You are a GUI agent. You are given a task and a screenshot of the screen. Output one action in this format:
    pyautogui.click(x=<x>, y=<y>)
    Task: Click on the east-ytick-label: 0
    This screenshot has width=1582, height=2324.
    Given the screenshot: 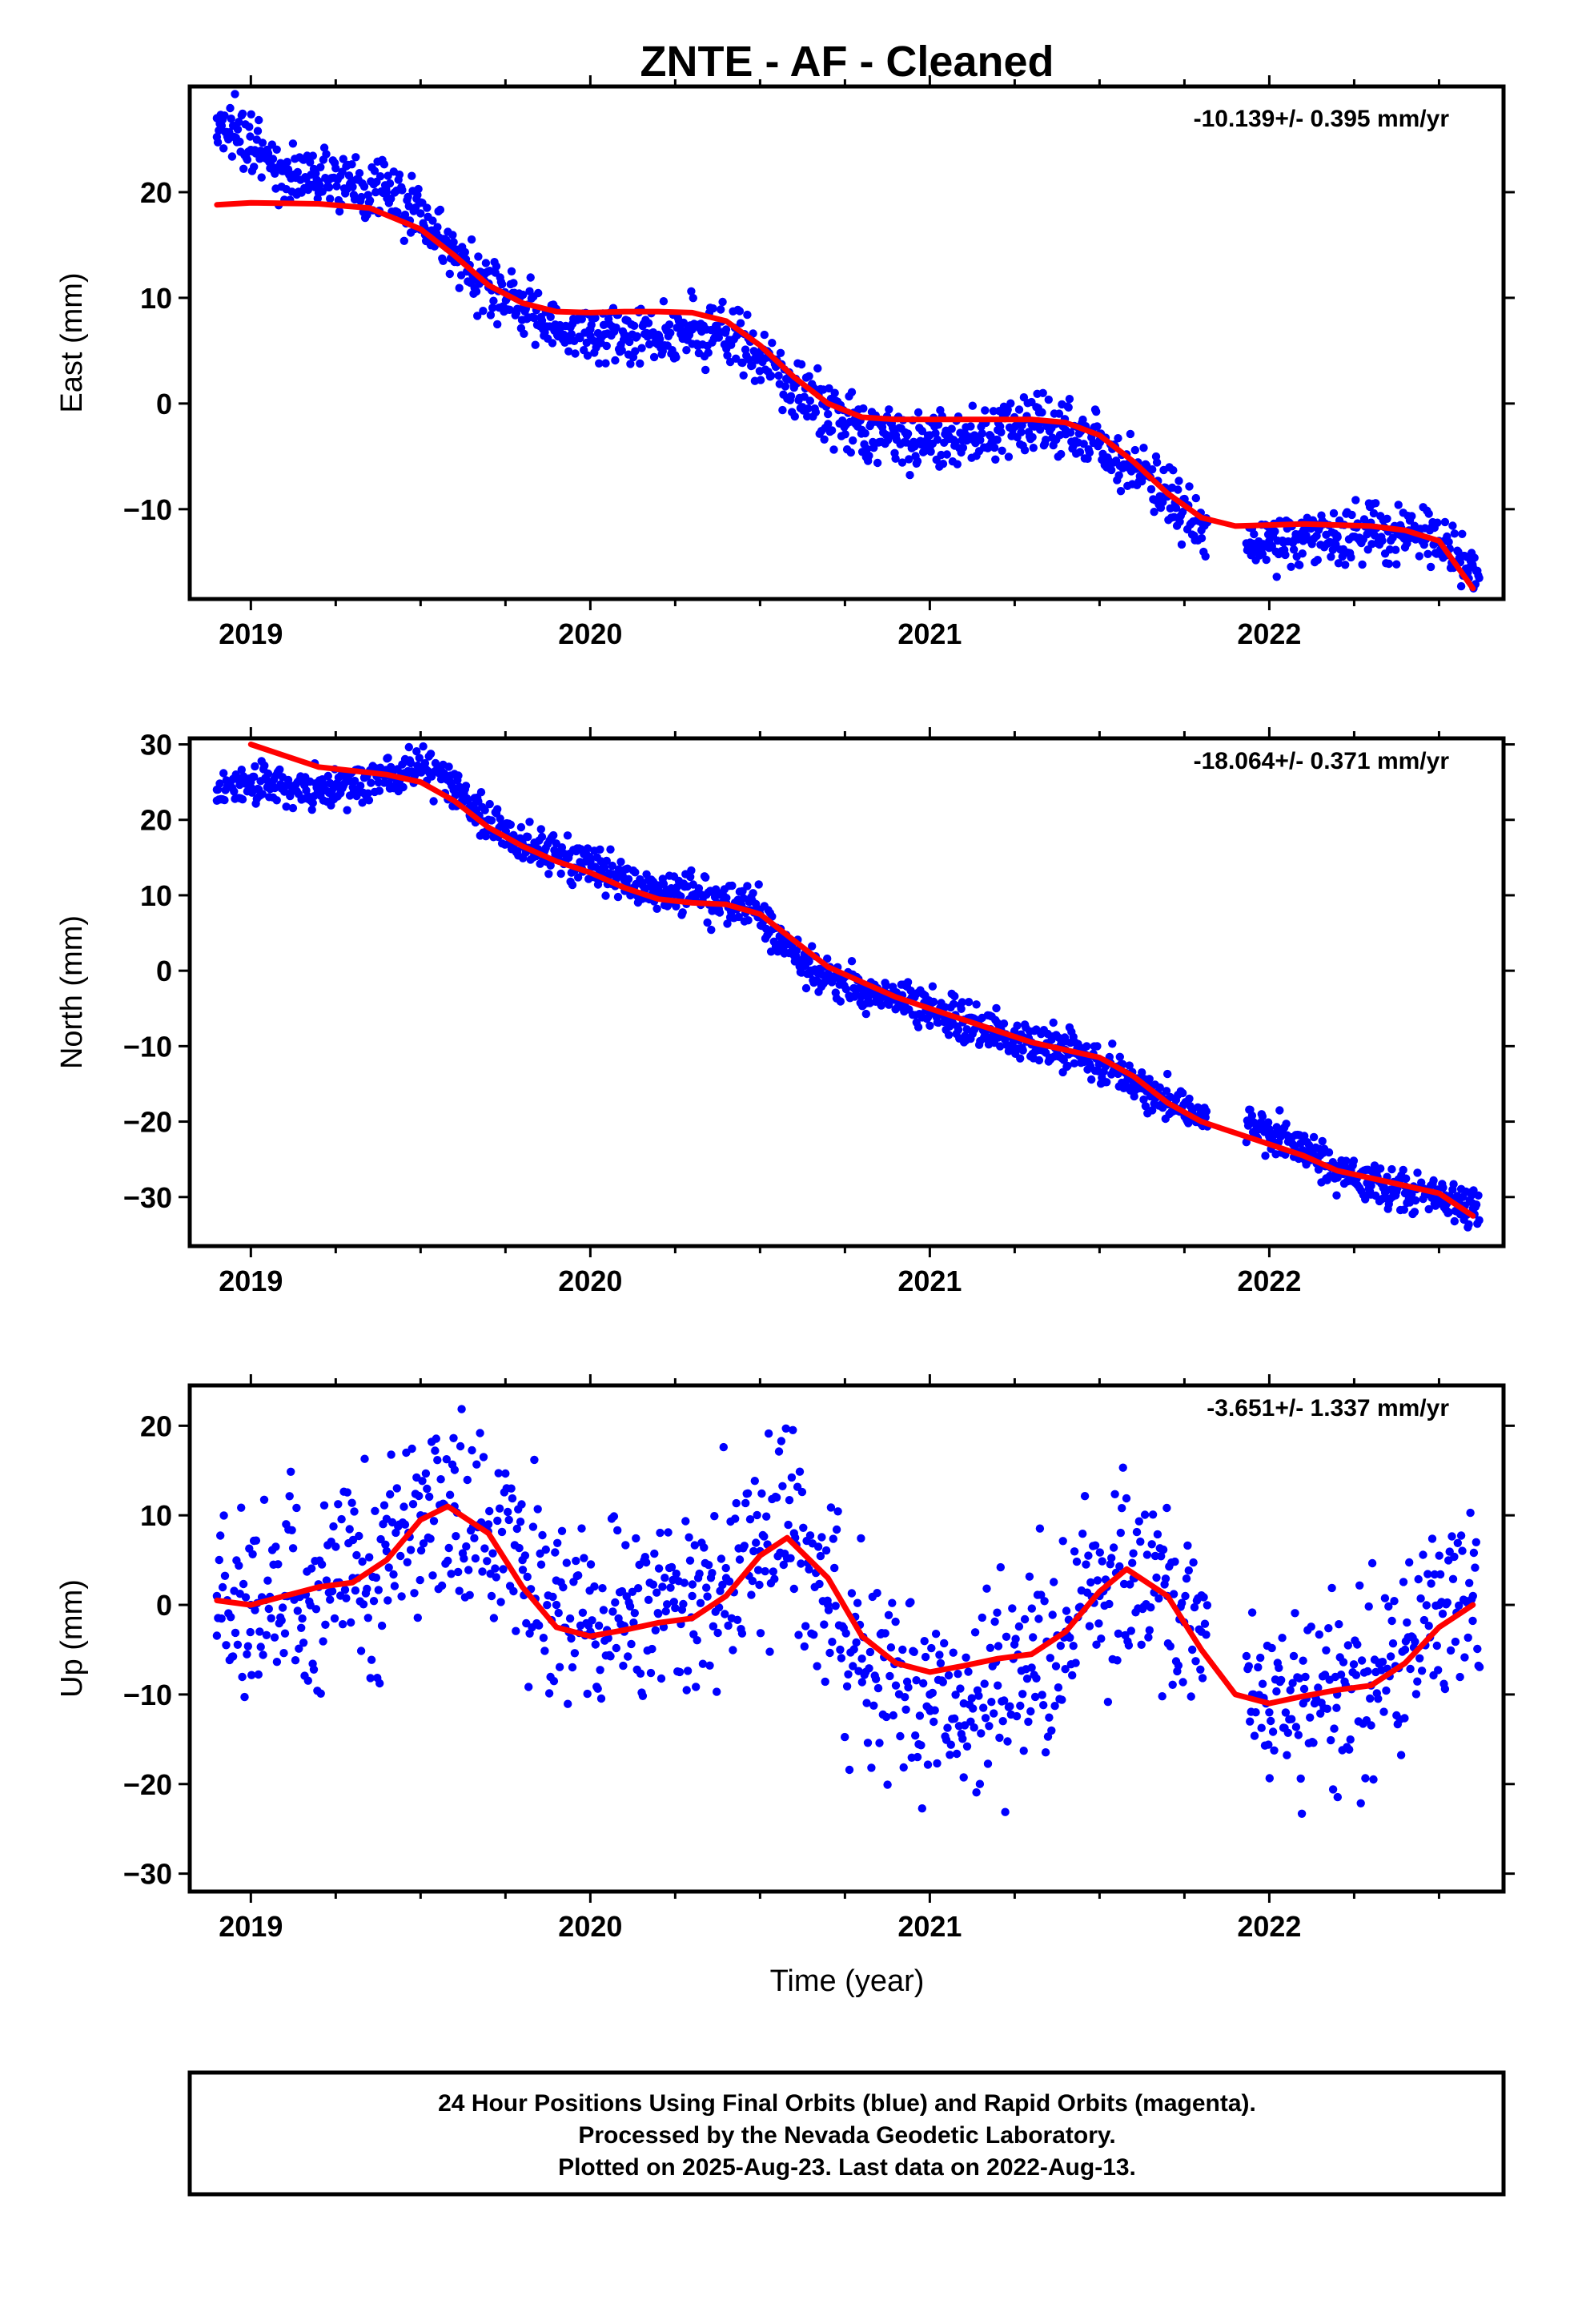 What is the action you would take?
    pyautogui.click(x=164, y=404)
    